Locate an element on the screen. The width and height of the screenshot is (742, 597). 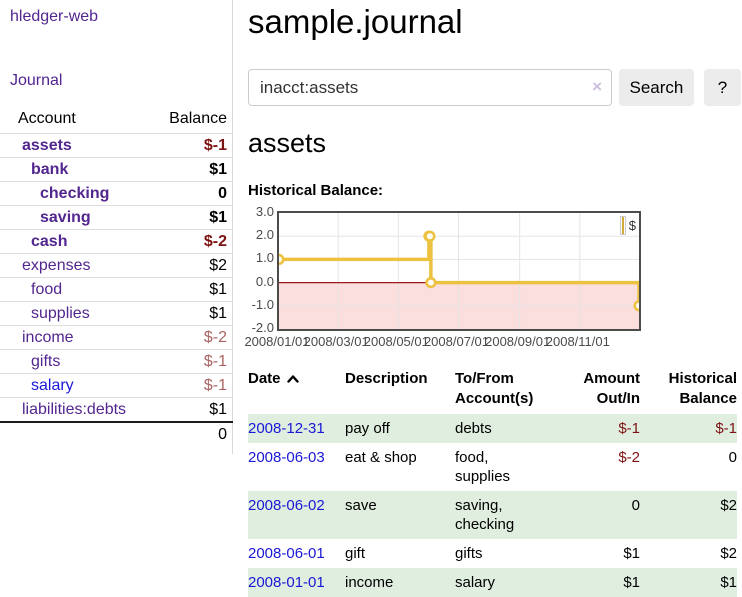
register-header-to-from-account-s: To/From Account(s) is located at coordinates (494, 388).